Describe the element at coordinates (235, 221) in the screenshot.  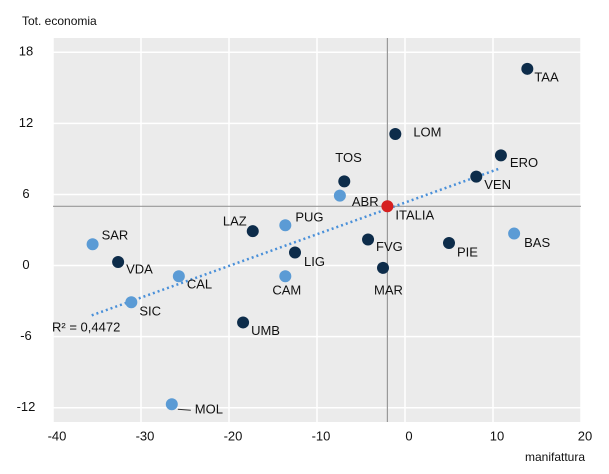
I see `point-label: LAZ` at that location.